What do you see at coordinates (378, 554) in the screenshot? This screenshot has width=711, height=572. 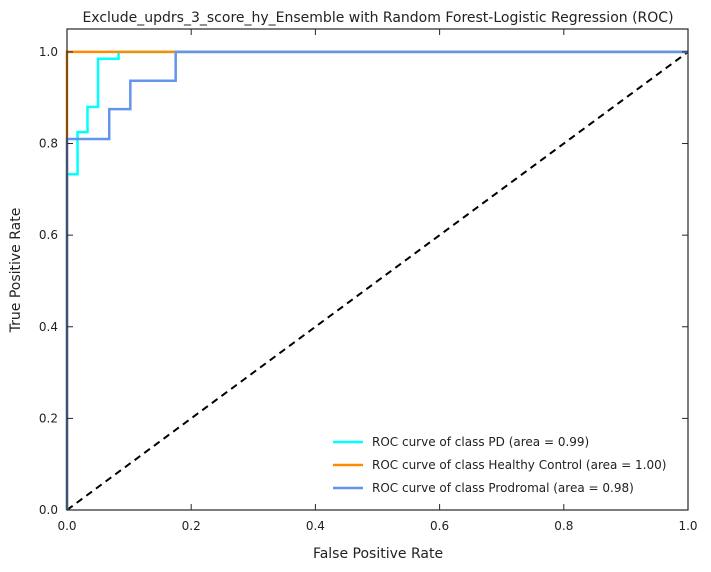 I see `x-axis-label: False Positive Rate` at bounding box center [378, 554].